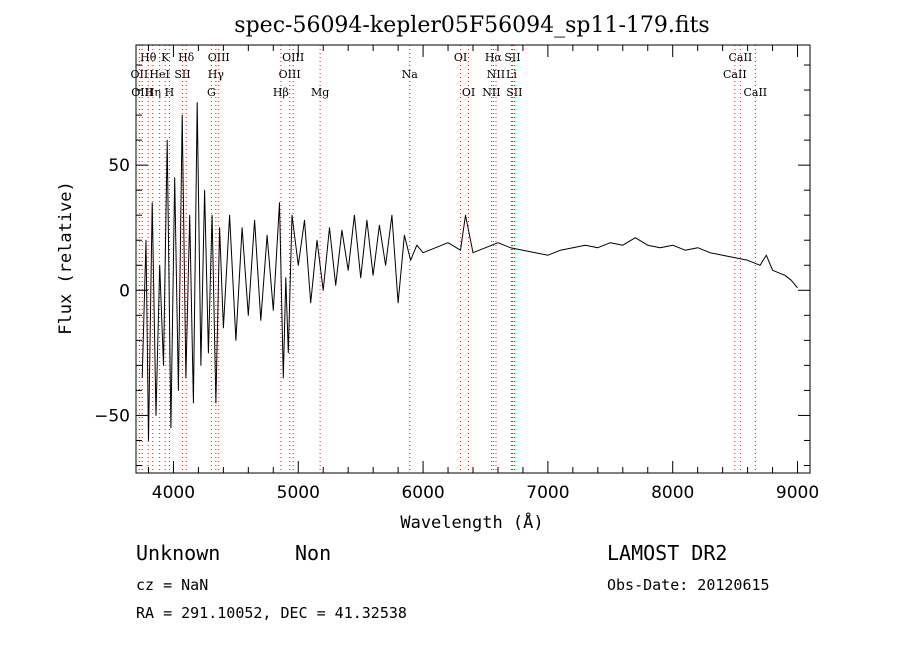  What do you see at coordinates (170, 92) in the screenshot?
I see `line-marker-label-6: H` at bounding box center [170, 92].